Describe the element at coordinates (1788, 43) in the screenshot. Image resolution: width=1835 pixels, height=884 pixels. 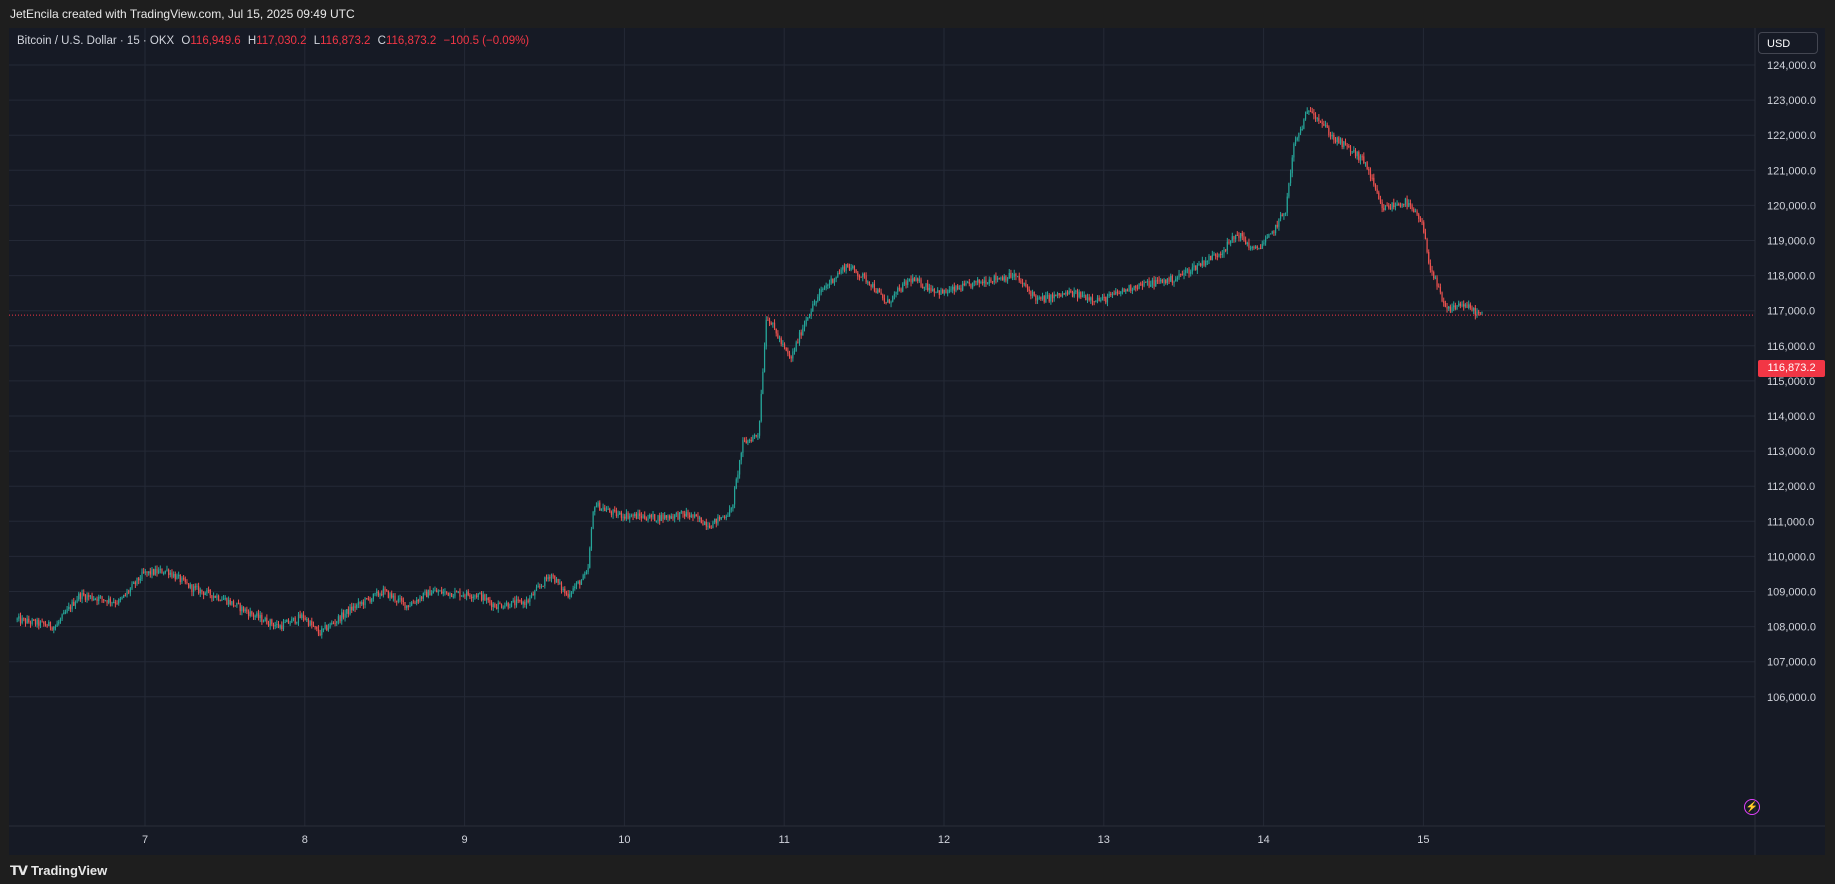
I see `currency-button: USD` at that location.